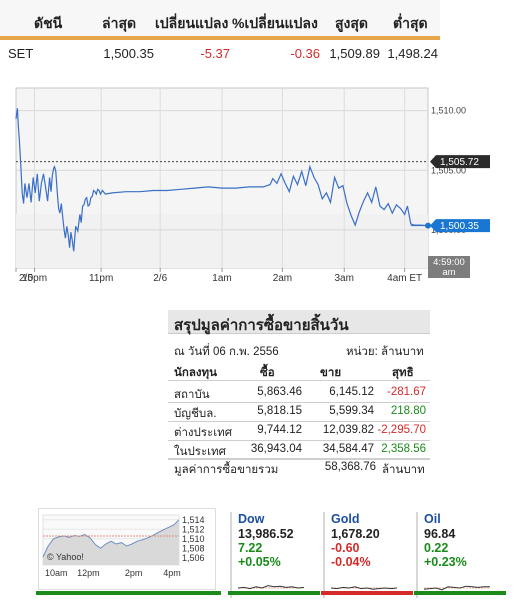 This screenshot has width=516, height=614. Describe the element at coordinates (215, 53) in the screenshot. I see `index-change: -5.37` at that location.